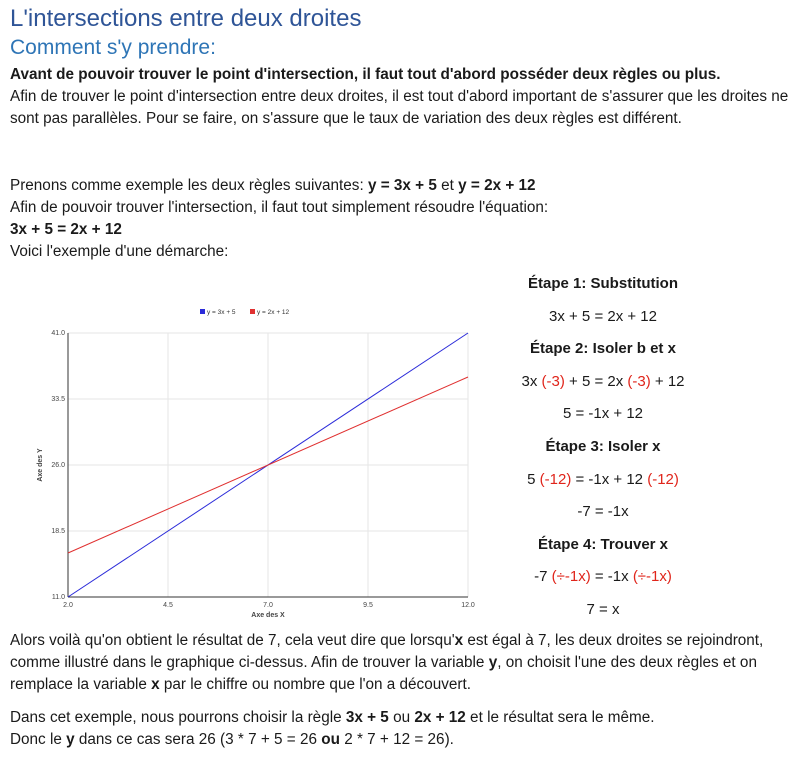  Describe the element at coordinates (543, 577) in the screenshot. I see `eq-part: -7` at that location.